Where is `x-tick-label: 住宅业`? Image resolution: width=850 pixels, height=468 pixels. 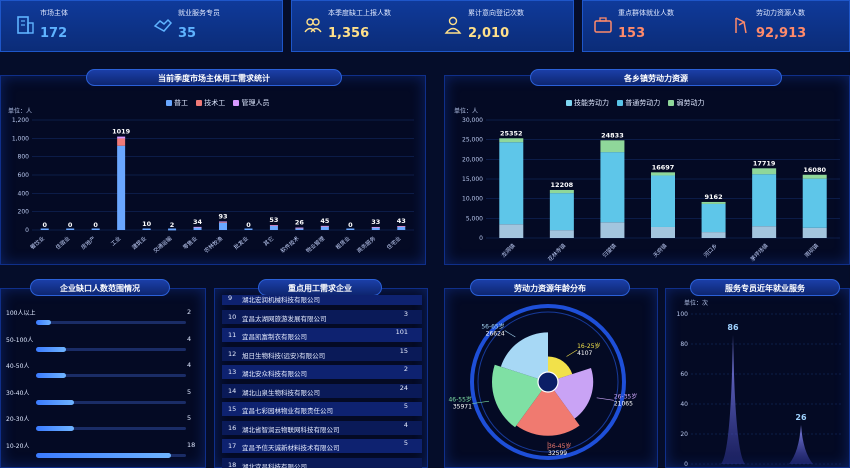
x-tick-label: 住宅业 is located at coordinates (394, 242).